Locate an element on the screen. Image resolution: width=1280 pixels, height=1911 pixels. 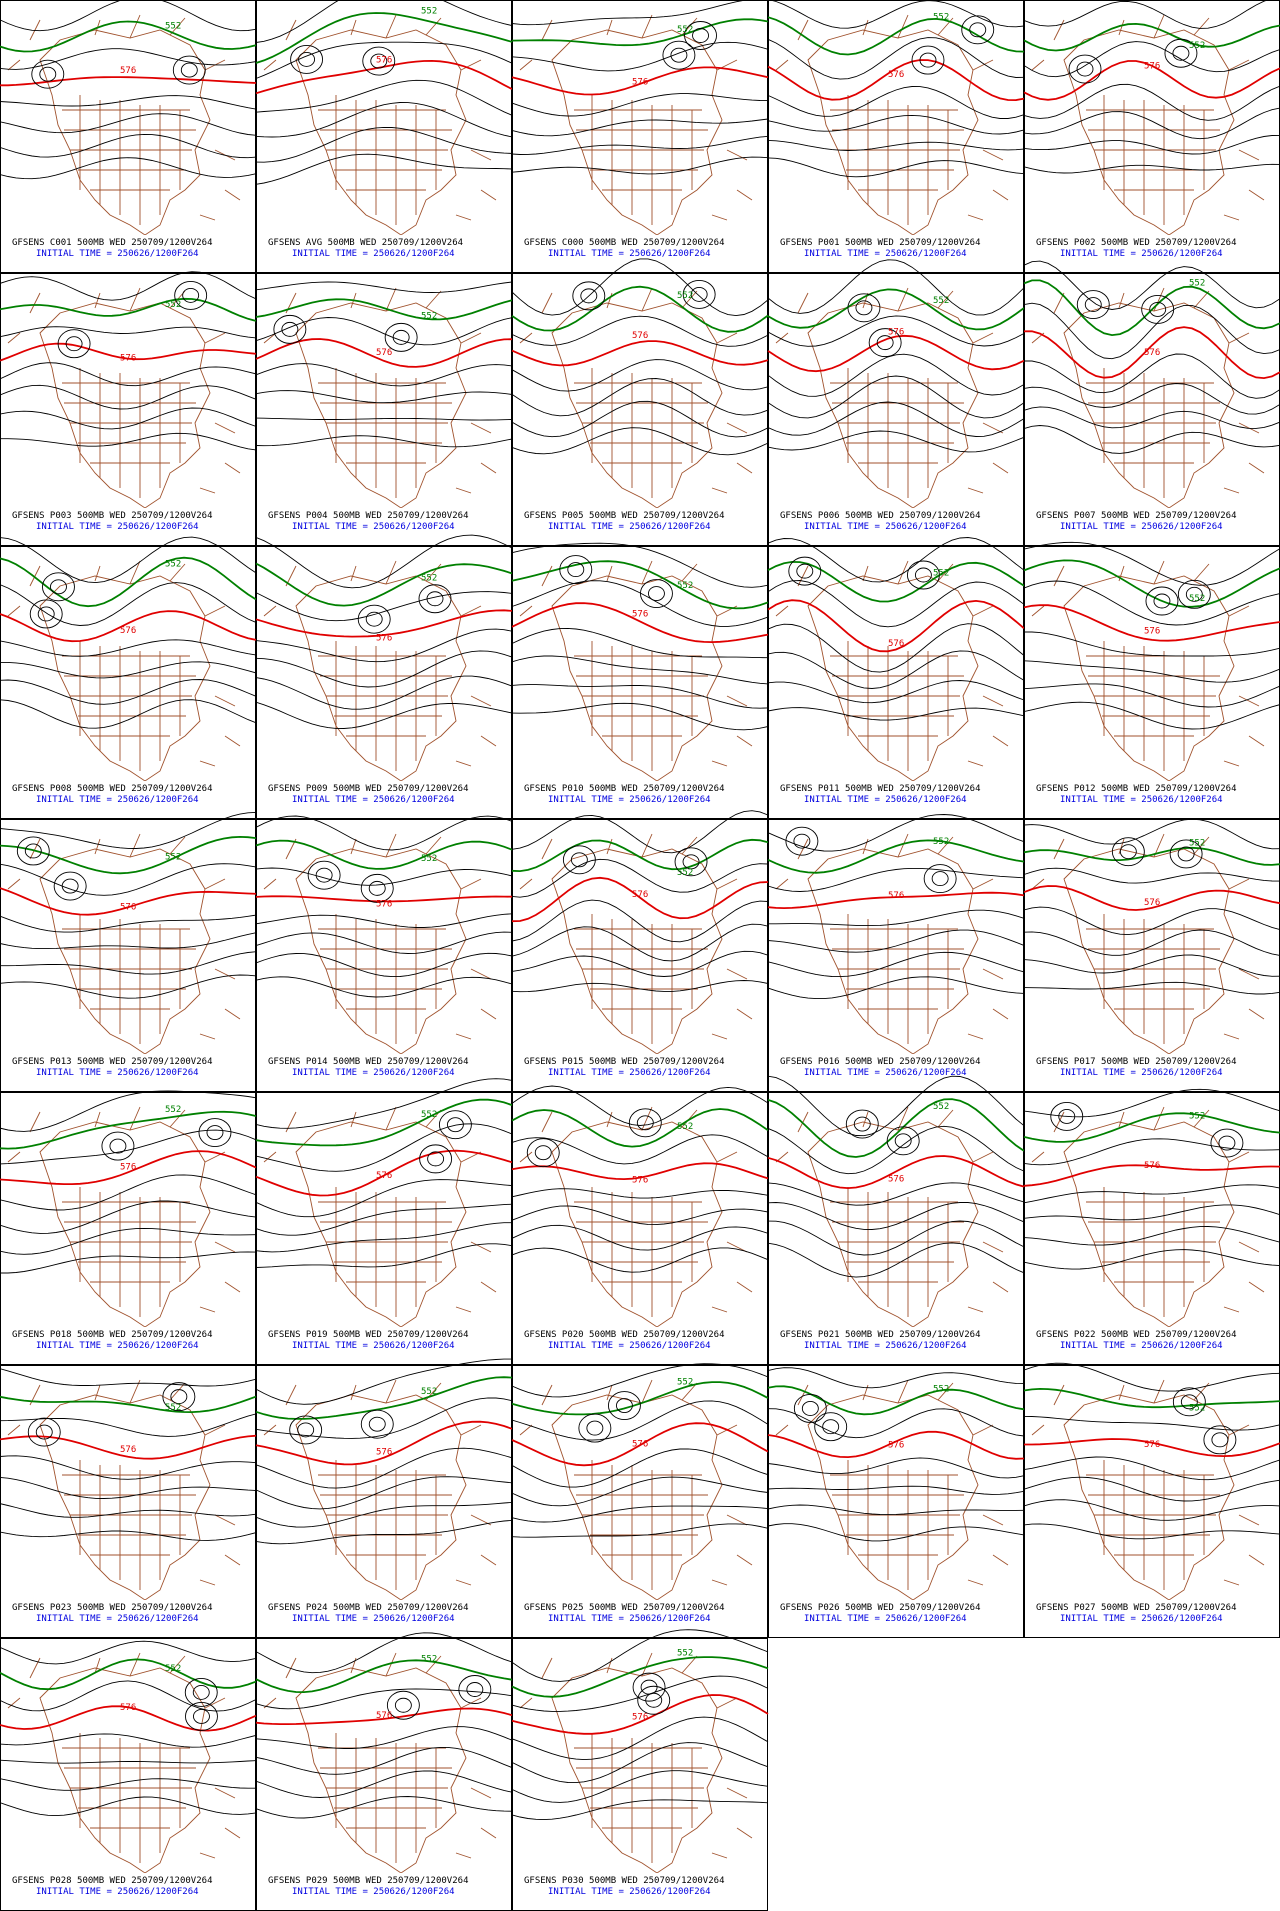
panel-member: GFSENS P012 500MB WED 250709/1200V264 is located at coordinates (1136, 789).